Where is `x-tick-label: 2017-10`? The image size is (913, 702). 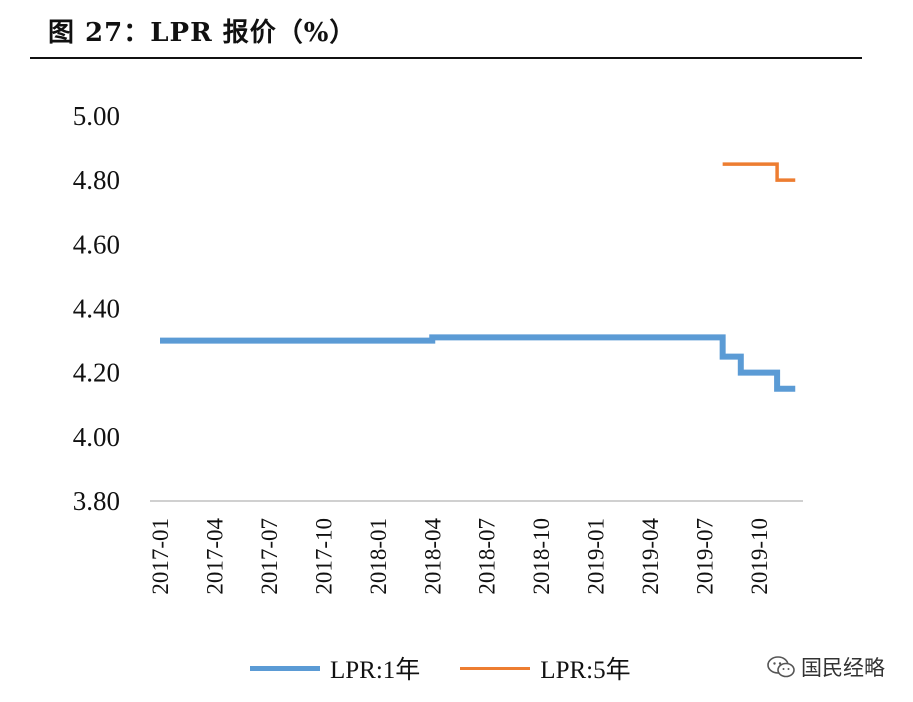 x-tick-label: 2017-10 is located at coordinates (323, 556).